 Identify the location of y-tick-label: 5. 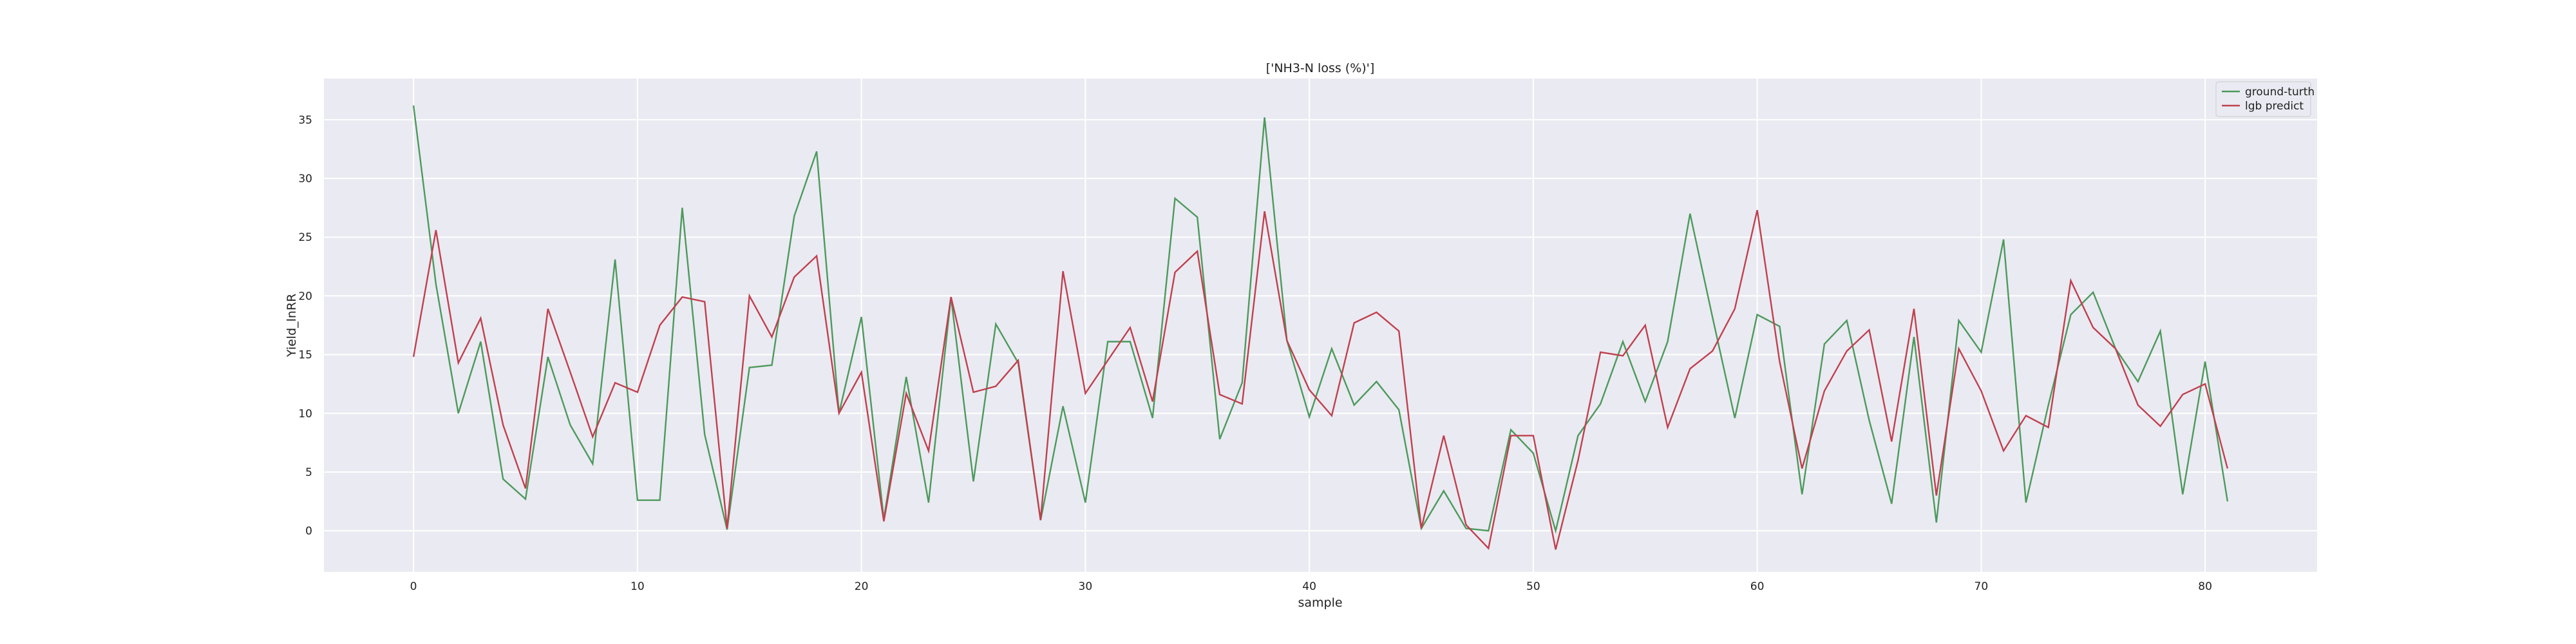
(309, 473).